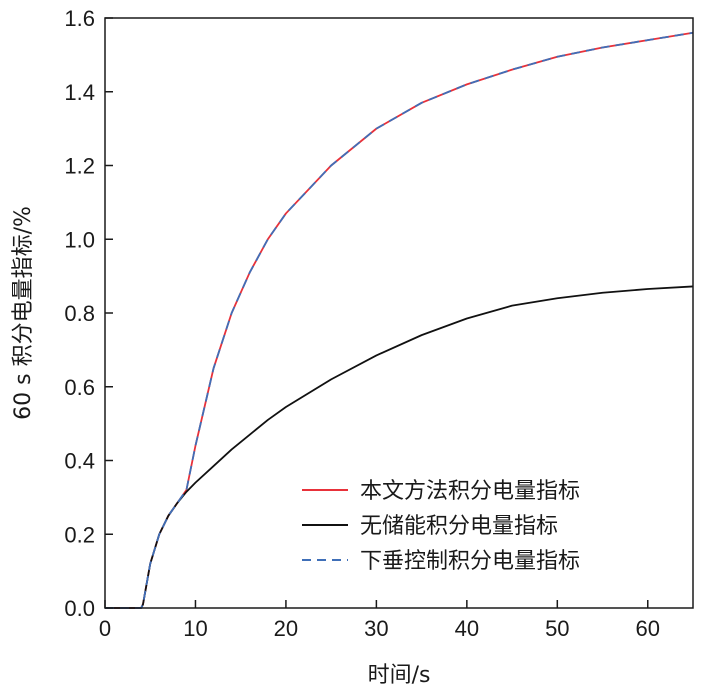  What do you see at coordinates (459, 526) in the screenshot?
I see `legend-label: 无储能积分电量指标` at bounding box center [459, 526].